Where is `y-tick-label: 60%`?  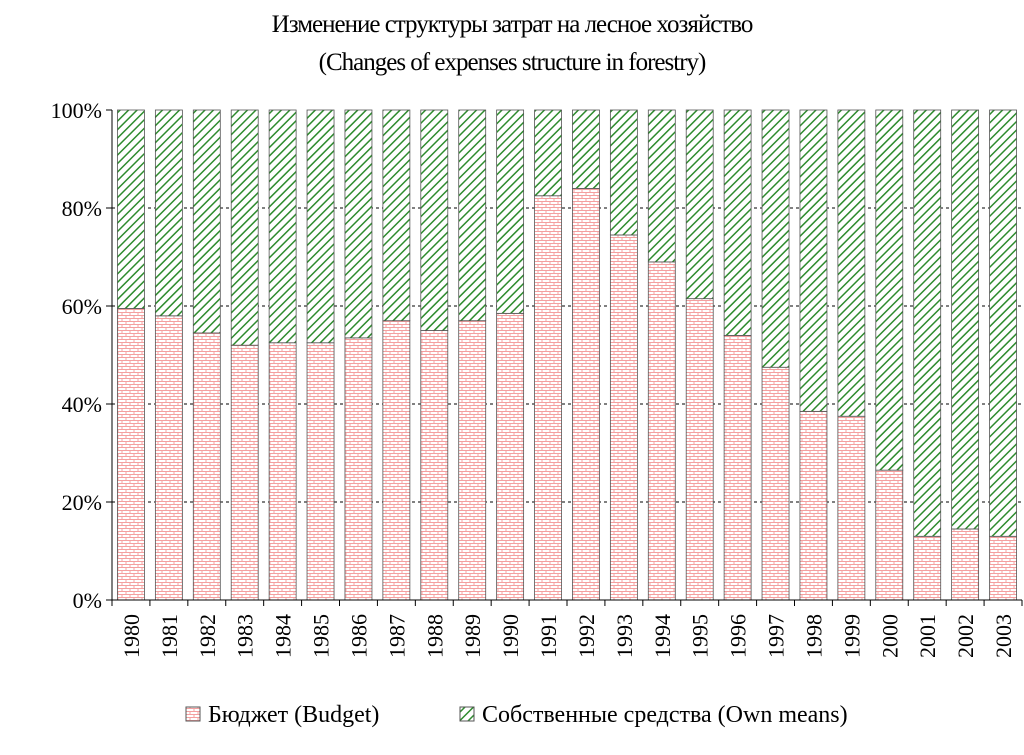 y-tick-label: 60% is located at coordinates (82, 306).